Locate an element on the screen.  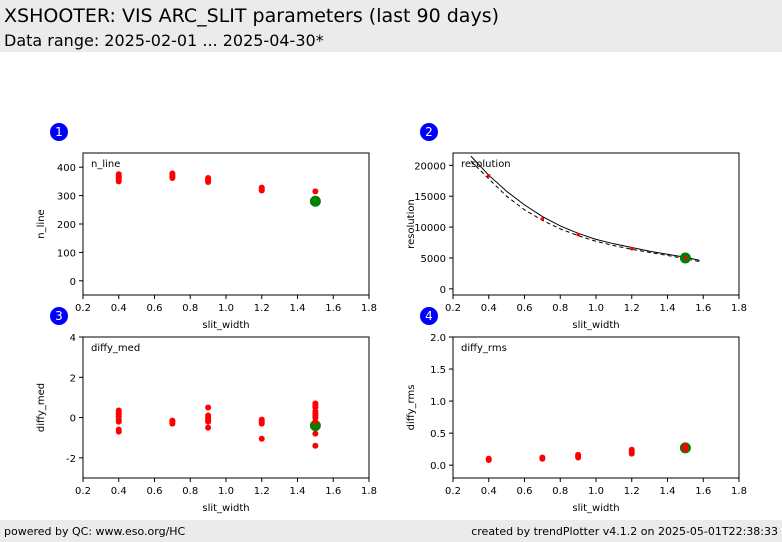
panel-badge-number: 1 is located at coordinates (59, 132).